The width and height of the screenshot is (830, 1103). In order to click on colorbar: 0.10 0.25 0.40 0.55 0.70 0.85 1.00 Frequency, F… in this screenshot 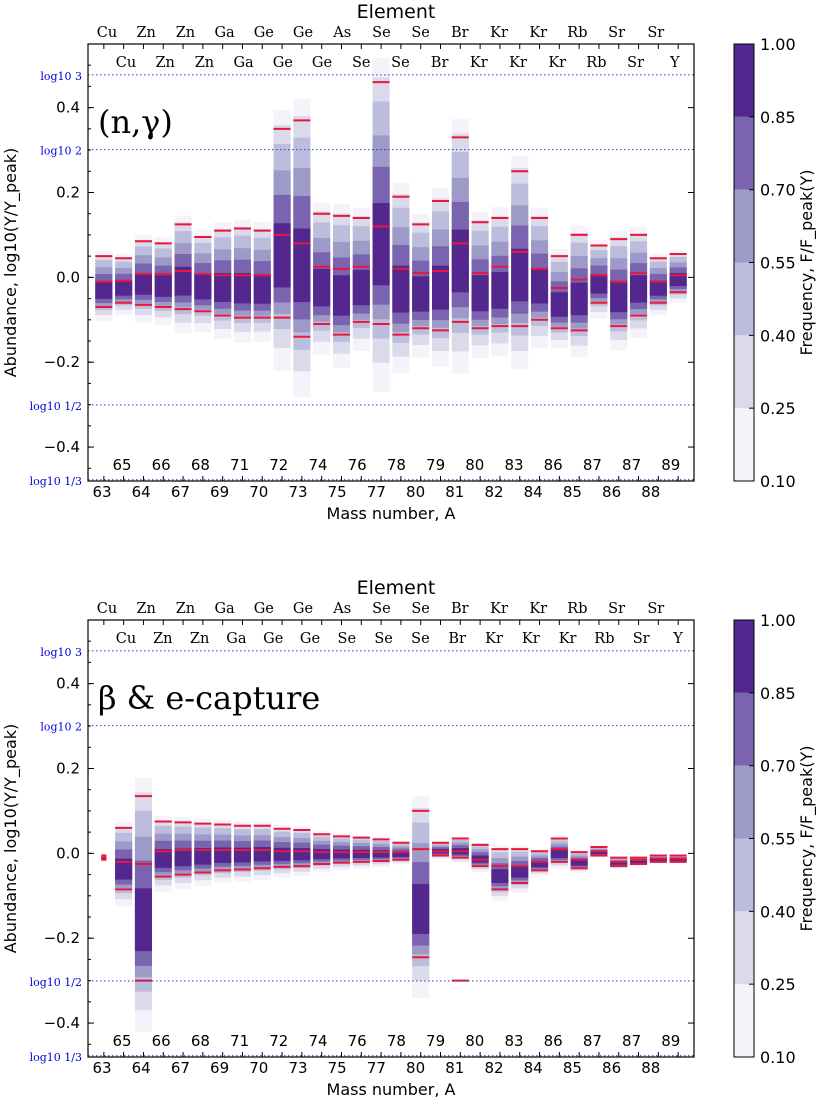, I will do `click(775, 263)`.